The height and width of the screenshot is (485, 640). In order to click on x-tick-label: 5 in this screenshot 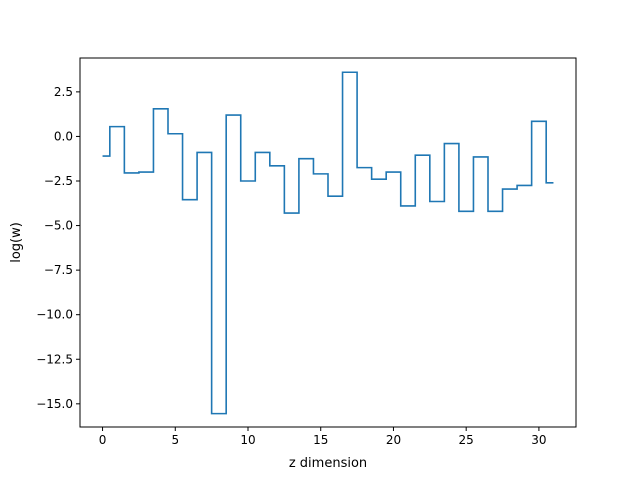, I will do `click(175, 440)`.